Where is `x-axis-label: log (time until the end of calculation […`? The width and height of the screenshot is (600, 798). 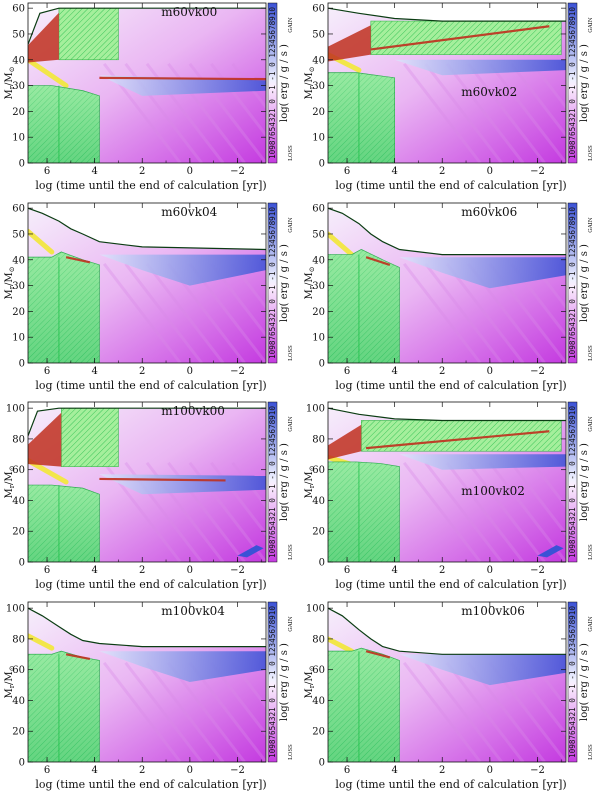 x-axis-label: log (time until the end of calculation [… is located at coordinates (150, 584).